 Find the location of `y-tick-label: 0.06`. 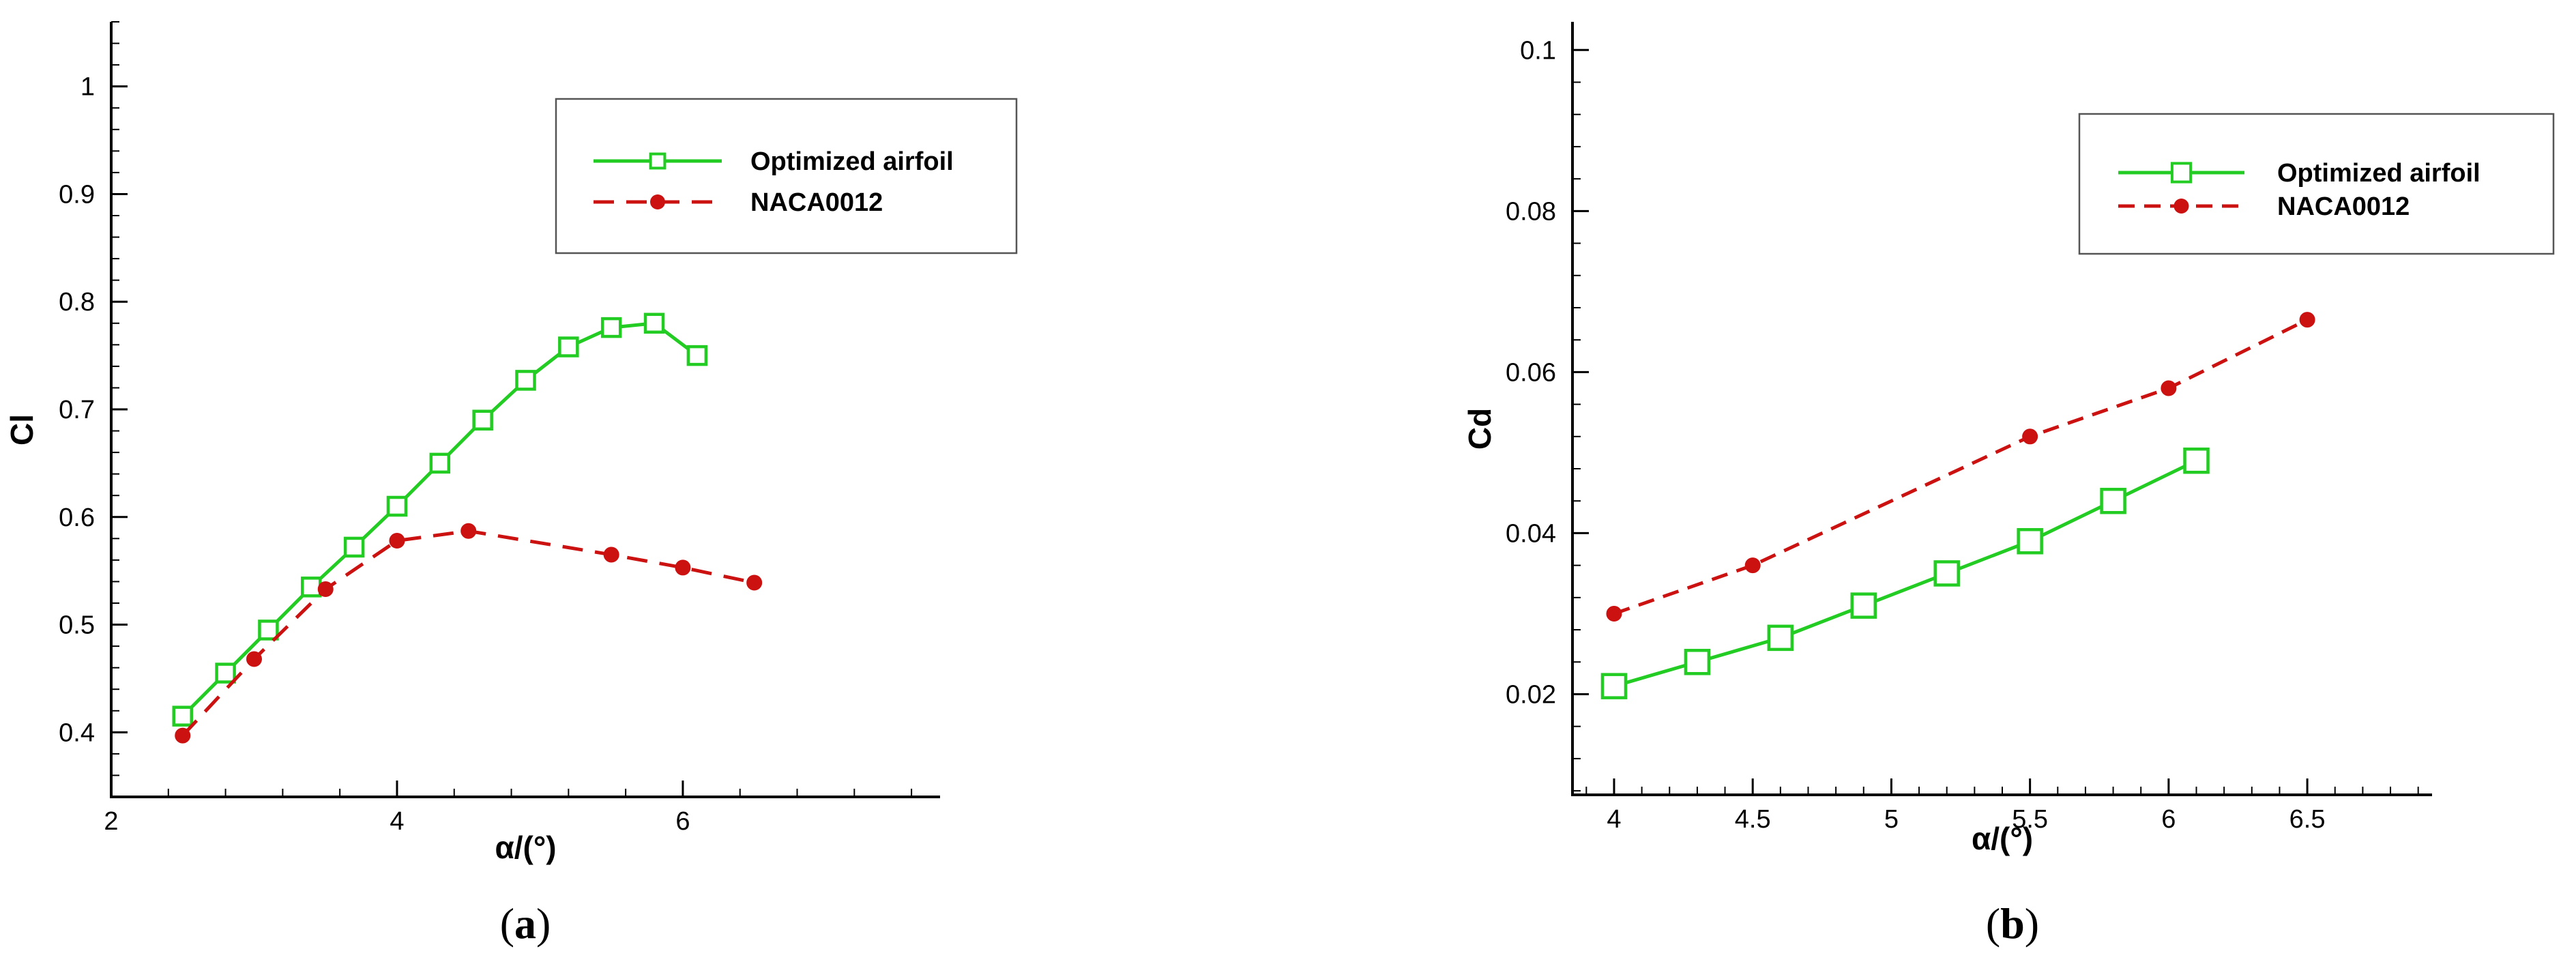

y-tick-label: 0.06 is located at coordinates (1531, 372).